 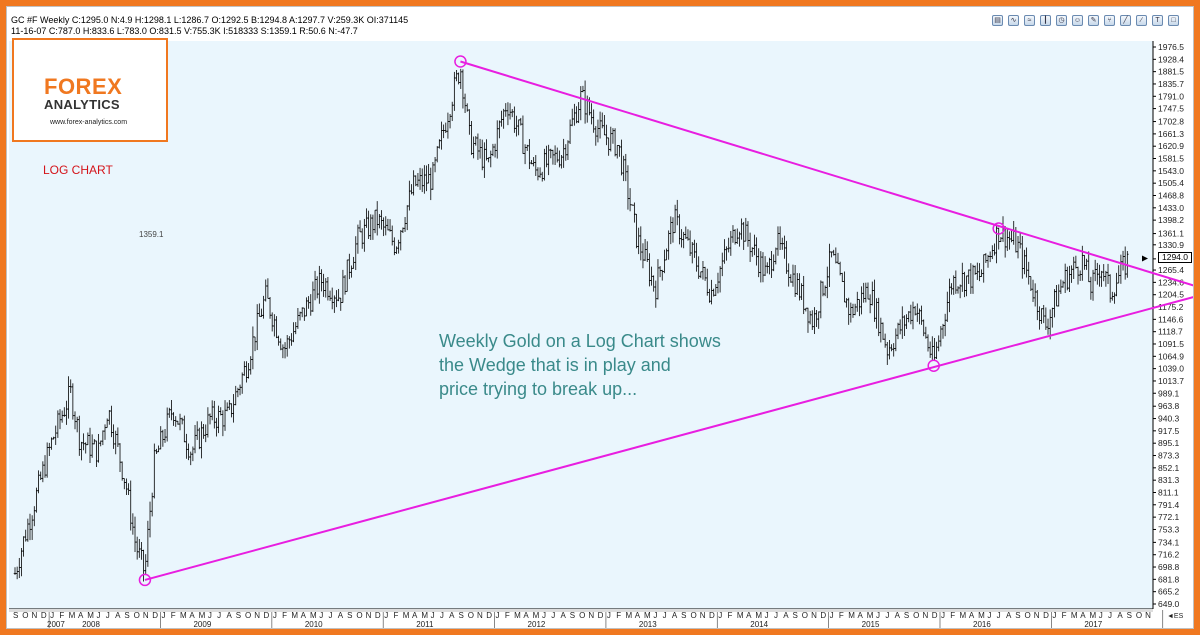 I want to click on fan-icon: ╱, so click(x=1125, y=20).